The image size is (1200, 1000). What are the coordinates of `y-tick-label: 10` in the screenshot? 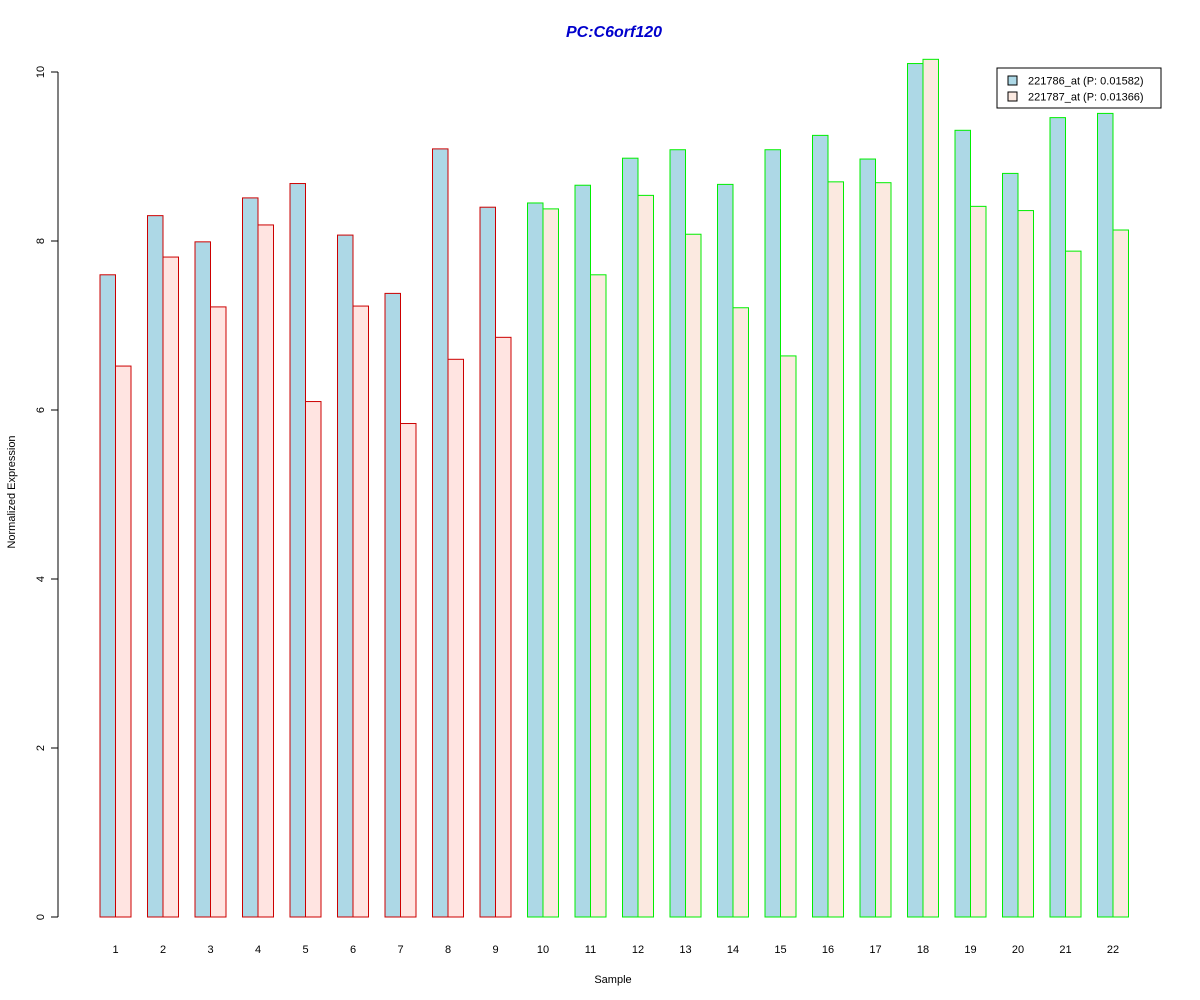 It's located at (41, 72).